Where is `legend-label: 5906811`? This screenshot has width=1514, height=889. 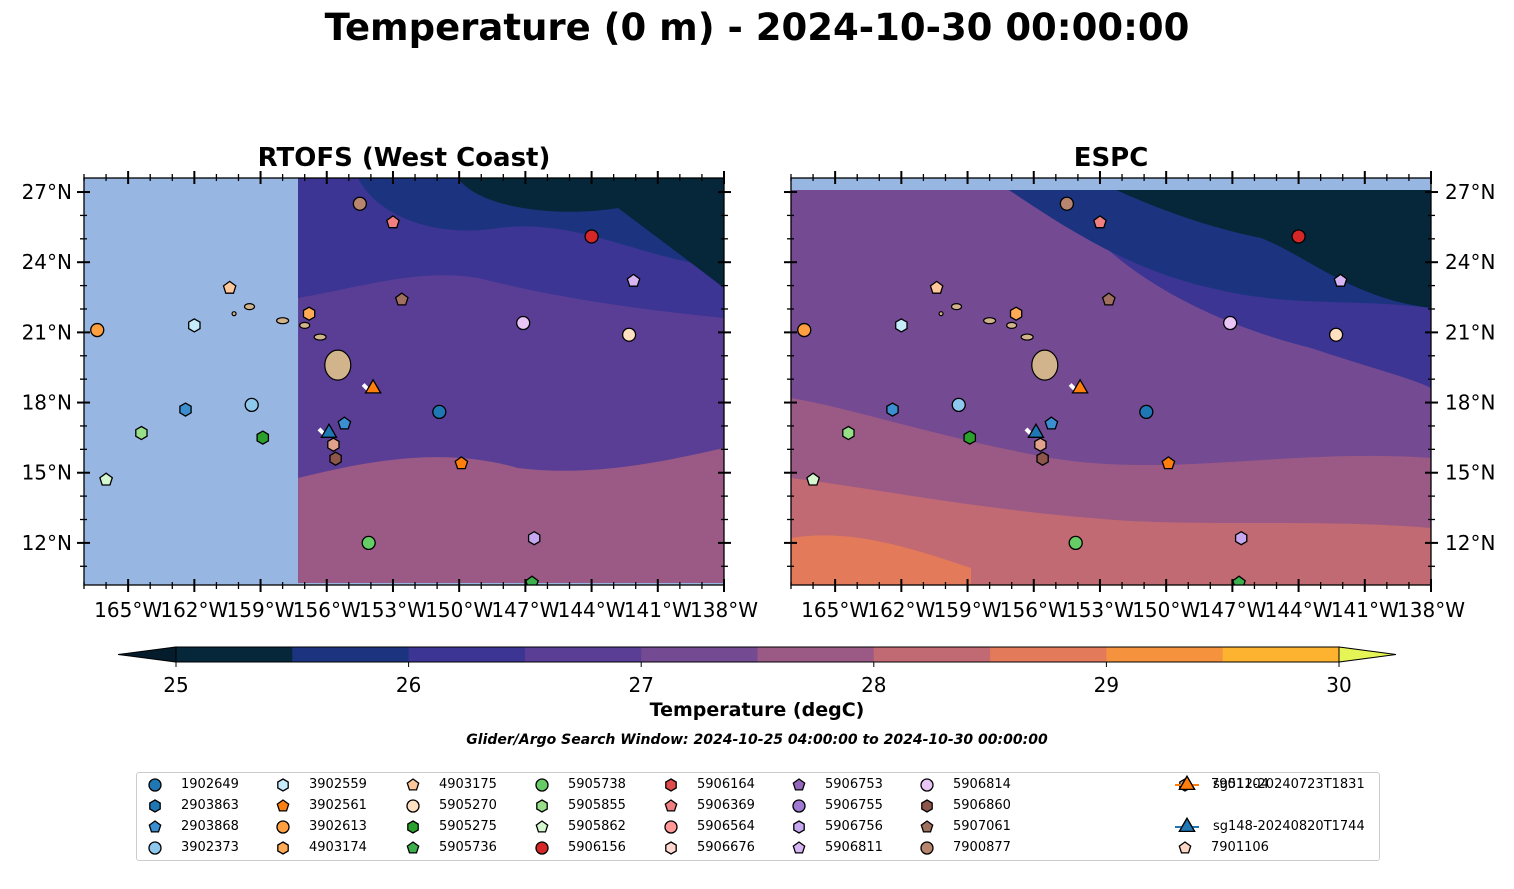
legend-label: 5906811 is located at coordinates (854, 847).